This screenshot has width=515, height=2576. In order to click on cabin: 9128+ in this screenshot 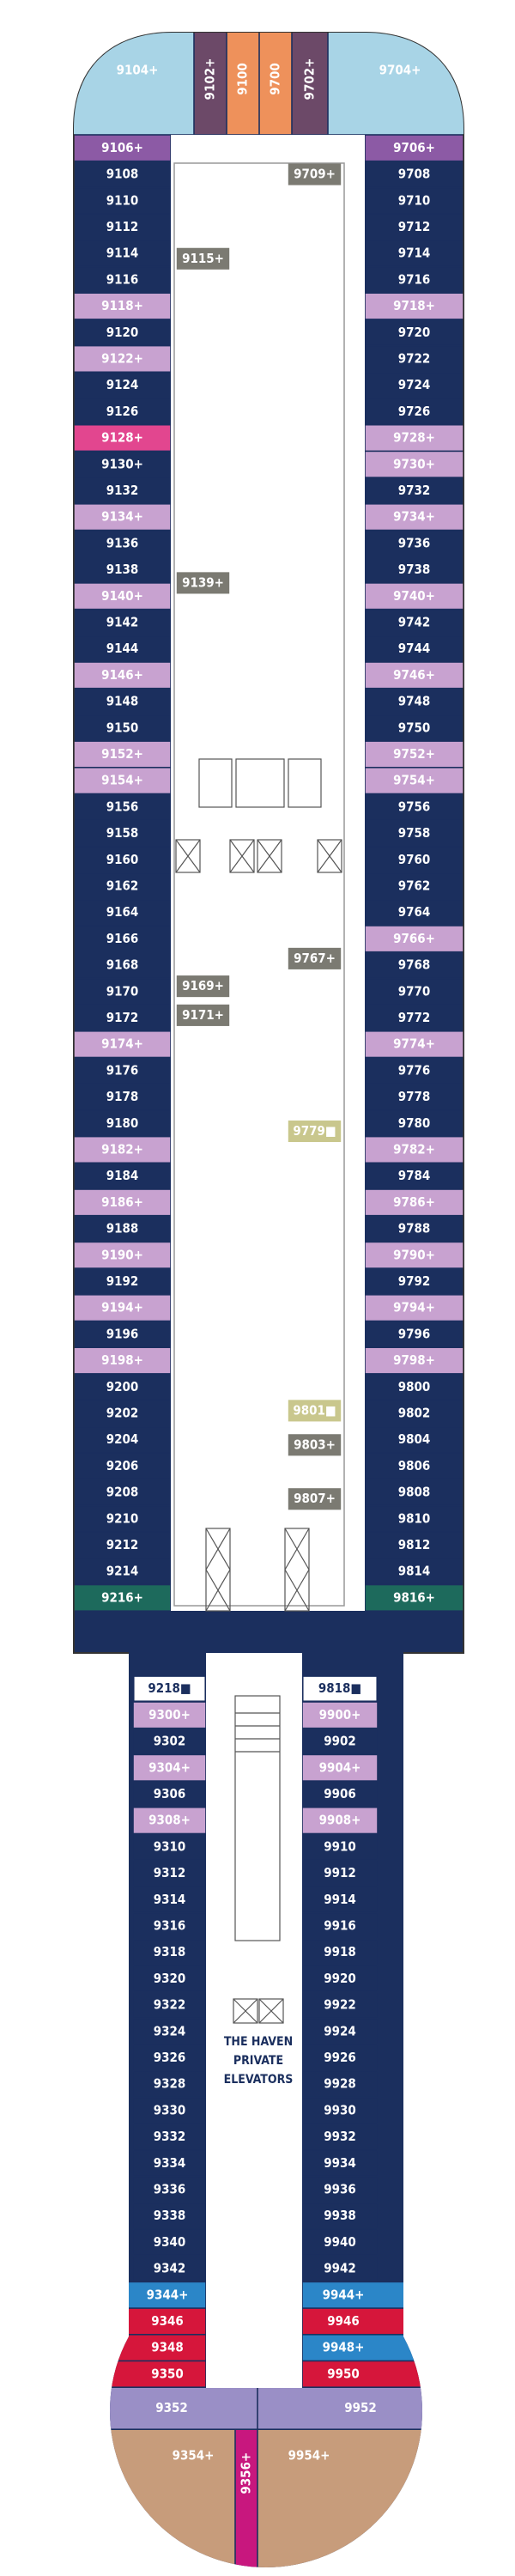, I will do `click(122, 438)`.